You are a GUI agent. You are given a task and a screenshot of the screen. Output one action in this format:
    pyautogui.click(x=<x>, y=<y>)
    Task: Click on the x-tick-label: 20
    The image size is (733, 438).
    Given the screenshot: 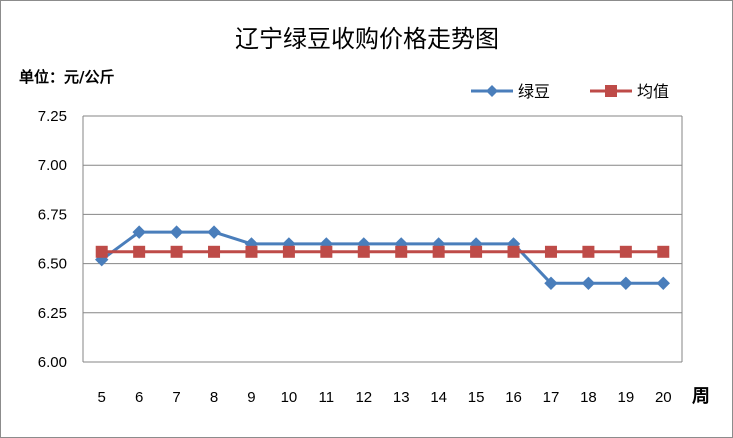 What is the action you would take?
    pyautogui.click(x=663, y=397)
    